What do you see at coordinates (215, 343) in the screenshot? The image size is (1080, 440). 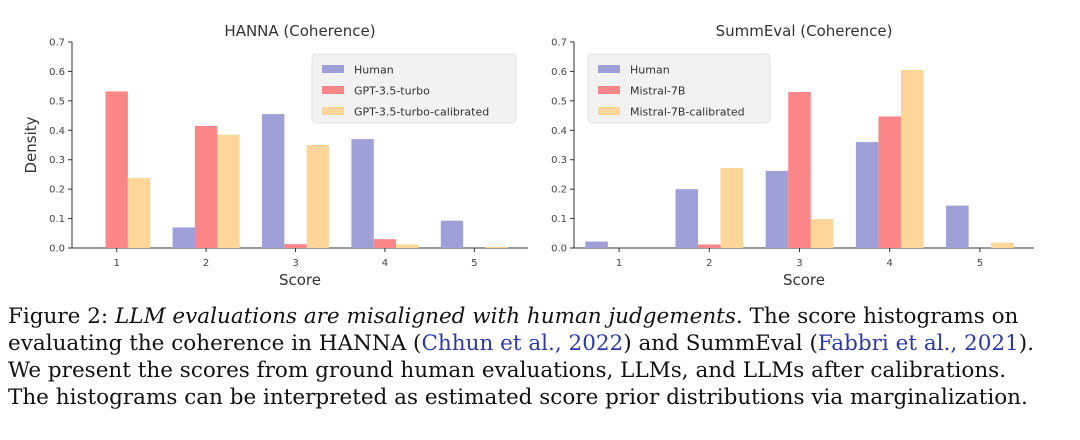 I see `caption-line2-a: evaluating the coherence in HANNA (` at bounding box center [215, 343].